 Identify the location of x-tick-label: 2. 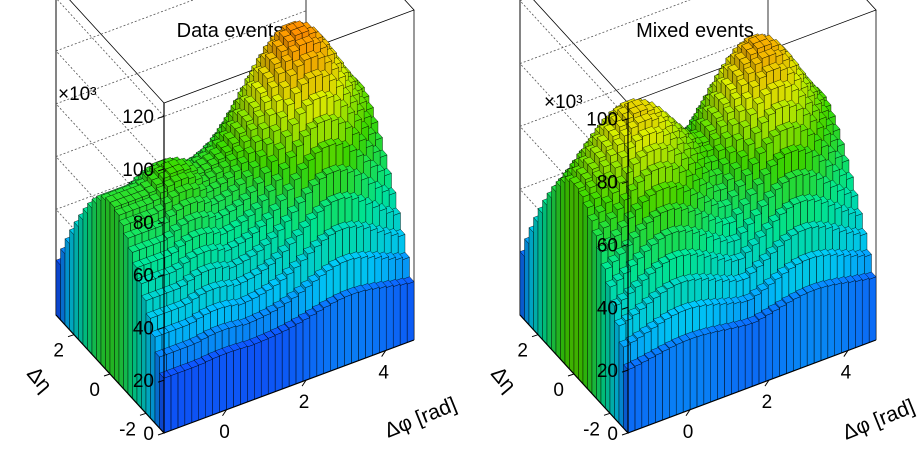
(304, 402).